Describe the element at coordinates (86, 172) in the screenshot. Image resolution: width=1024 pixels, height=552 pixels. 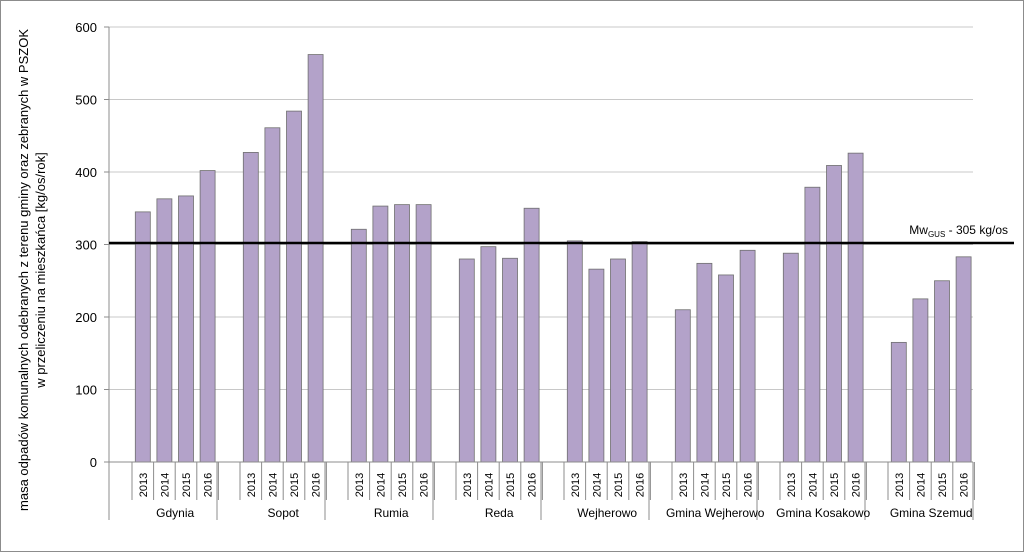
I see `y-tick-label: 400` at that location.